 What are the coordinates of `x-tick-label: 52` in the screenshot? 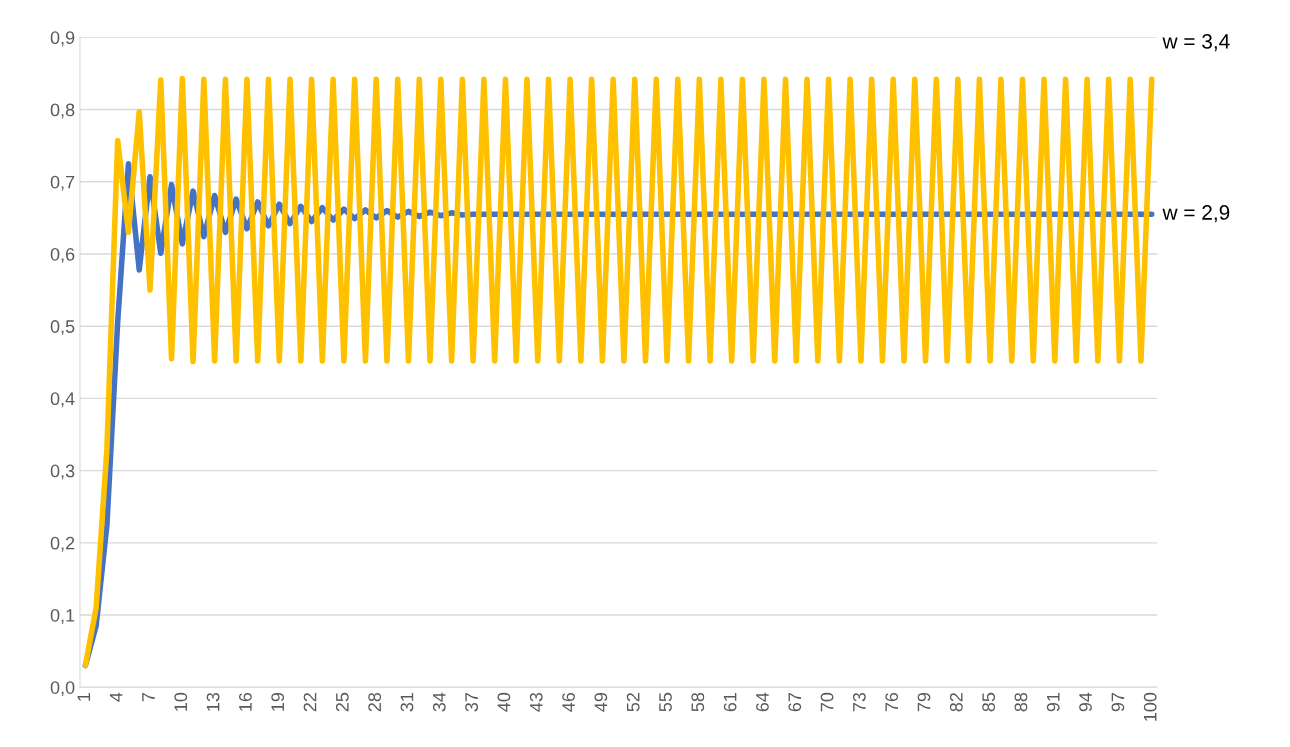 It's located at (633, 702).